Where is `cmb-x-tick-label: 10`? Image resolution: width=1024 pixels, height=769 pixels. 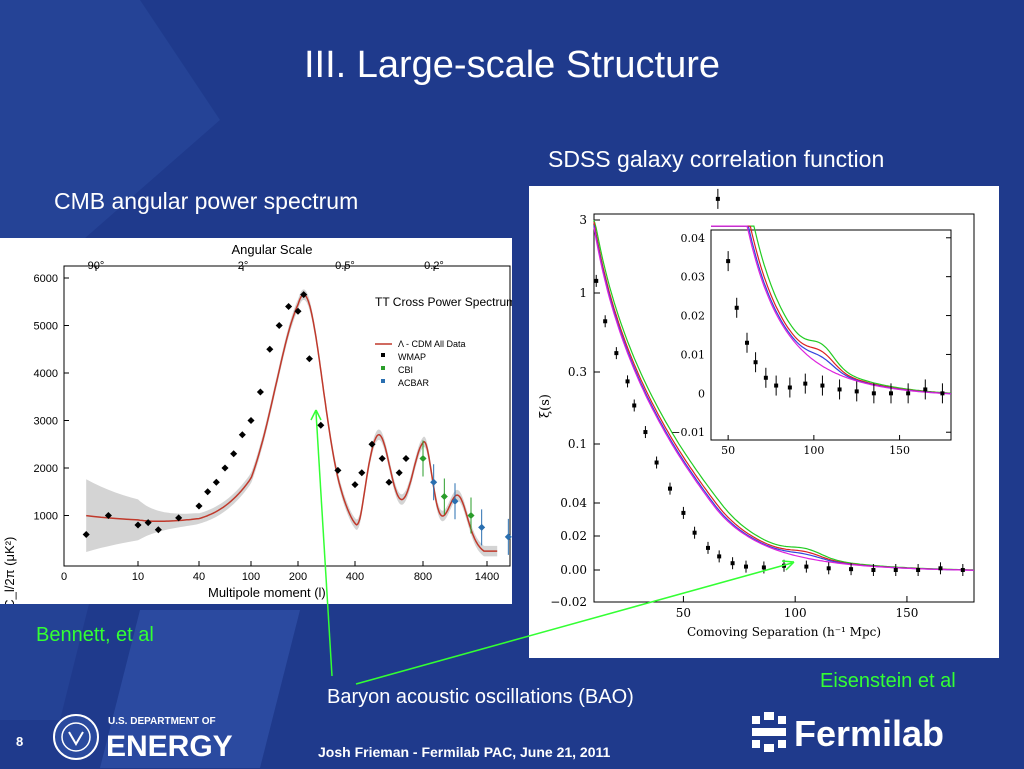 cmb-x-tick-label: 10 is located at coordinates (138, 577).